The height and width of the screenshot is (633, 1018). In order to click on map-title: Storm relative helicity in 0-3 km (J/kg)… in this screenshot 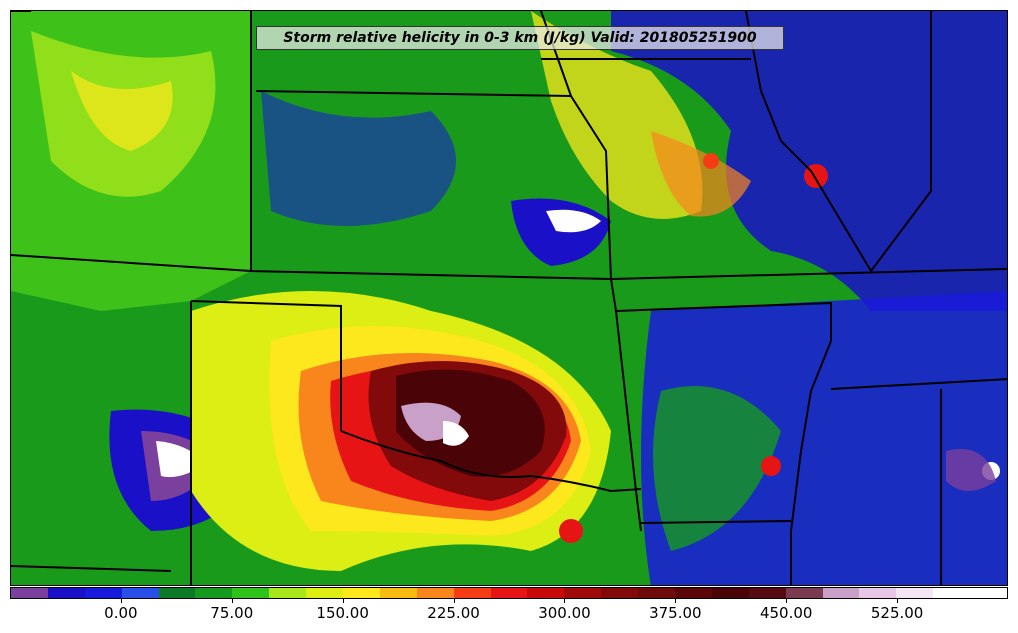, I will do `click(520, 38)`.